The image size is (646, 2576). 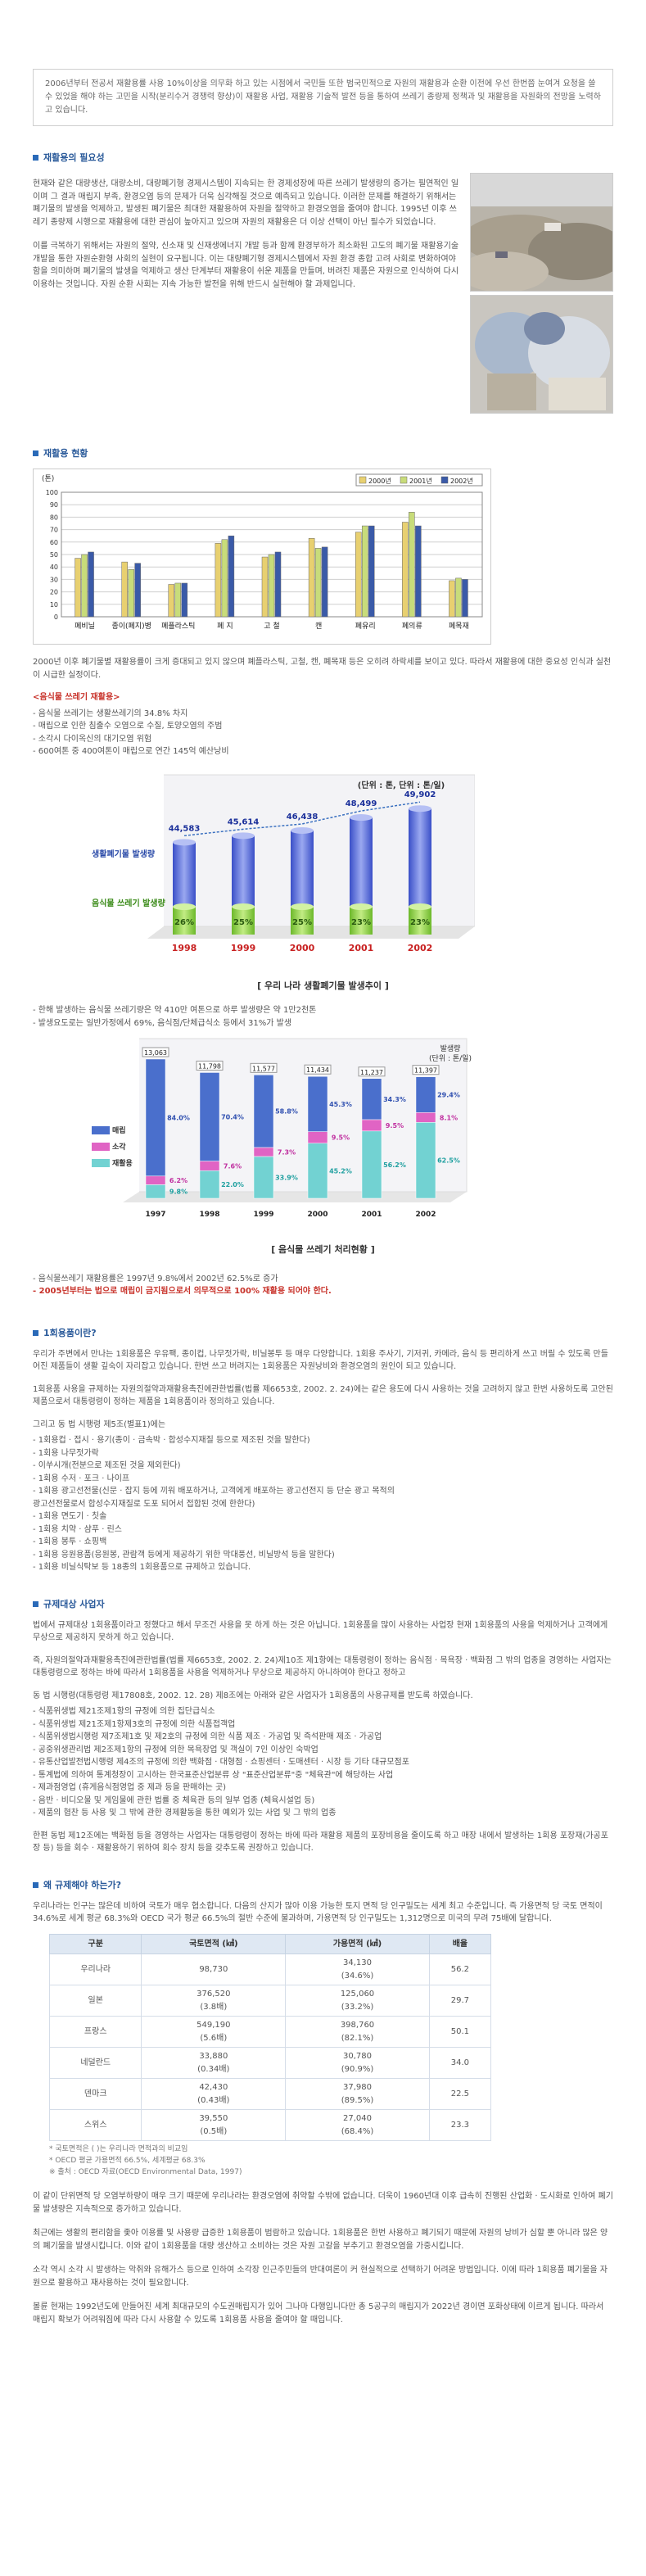 What do you see at coordinates (318, 626) in the screenshot?
I see `x-tick-label: 캔` at bounding box center [318, 626].